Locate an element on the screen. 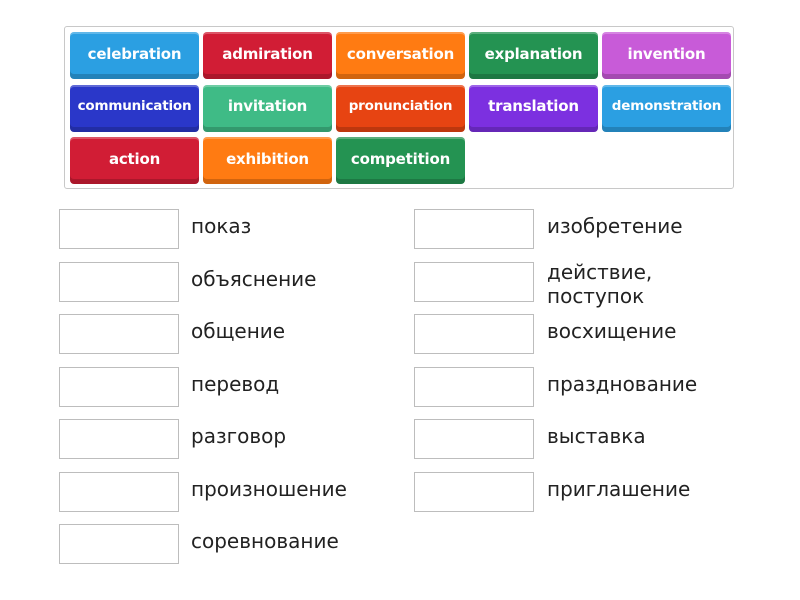  definition-label: перевод is located at coordinates (235, 383).